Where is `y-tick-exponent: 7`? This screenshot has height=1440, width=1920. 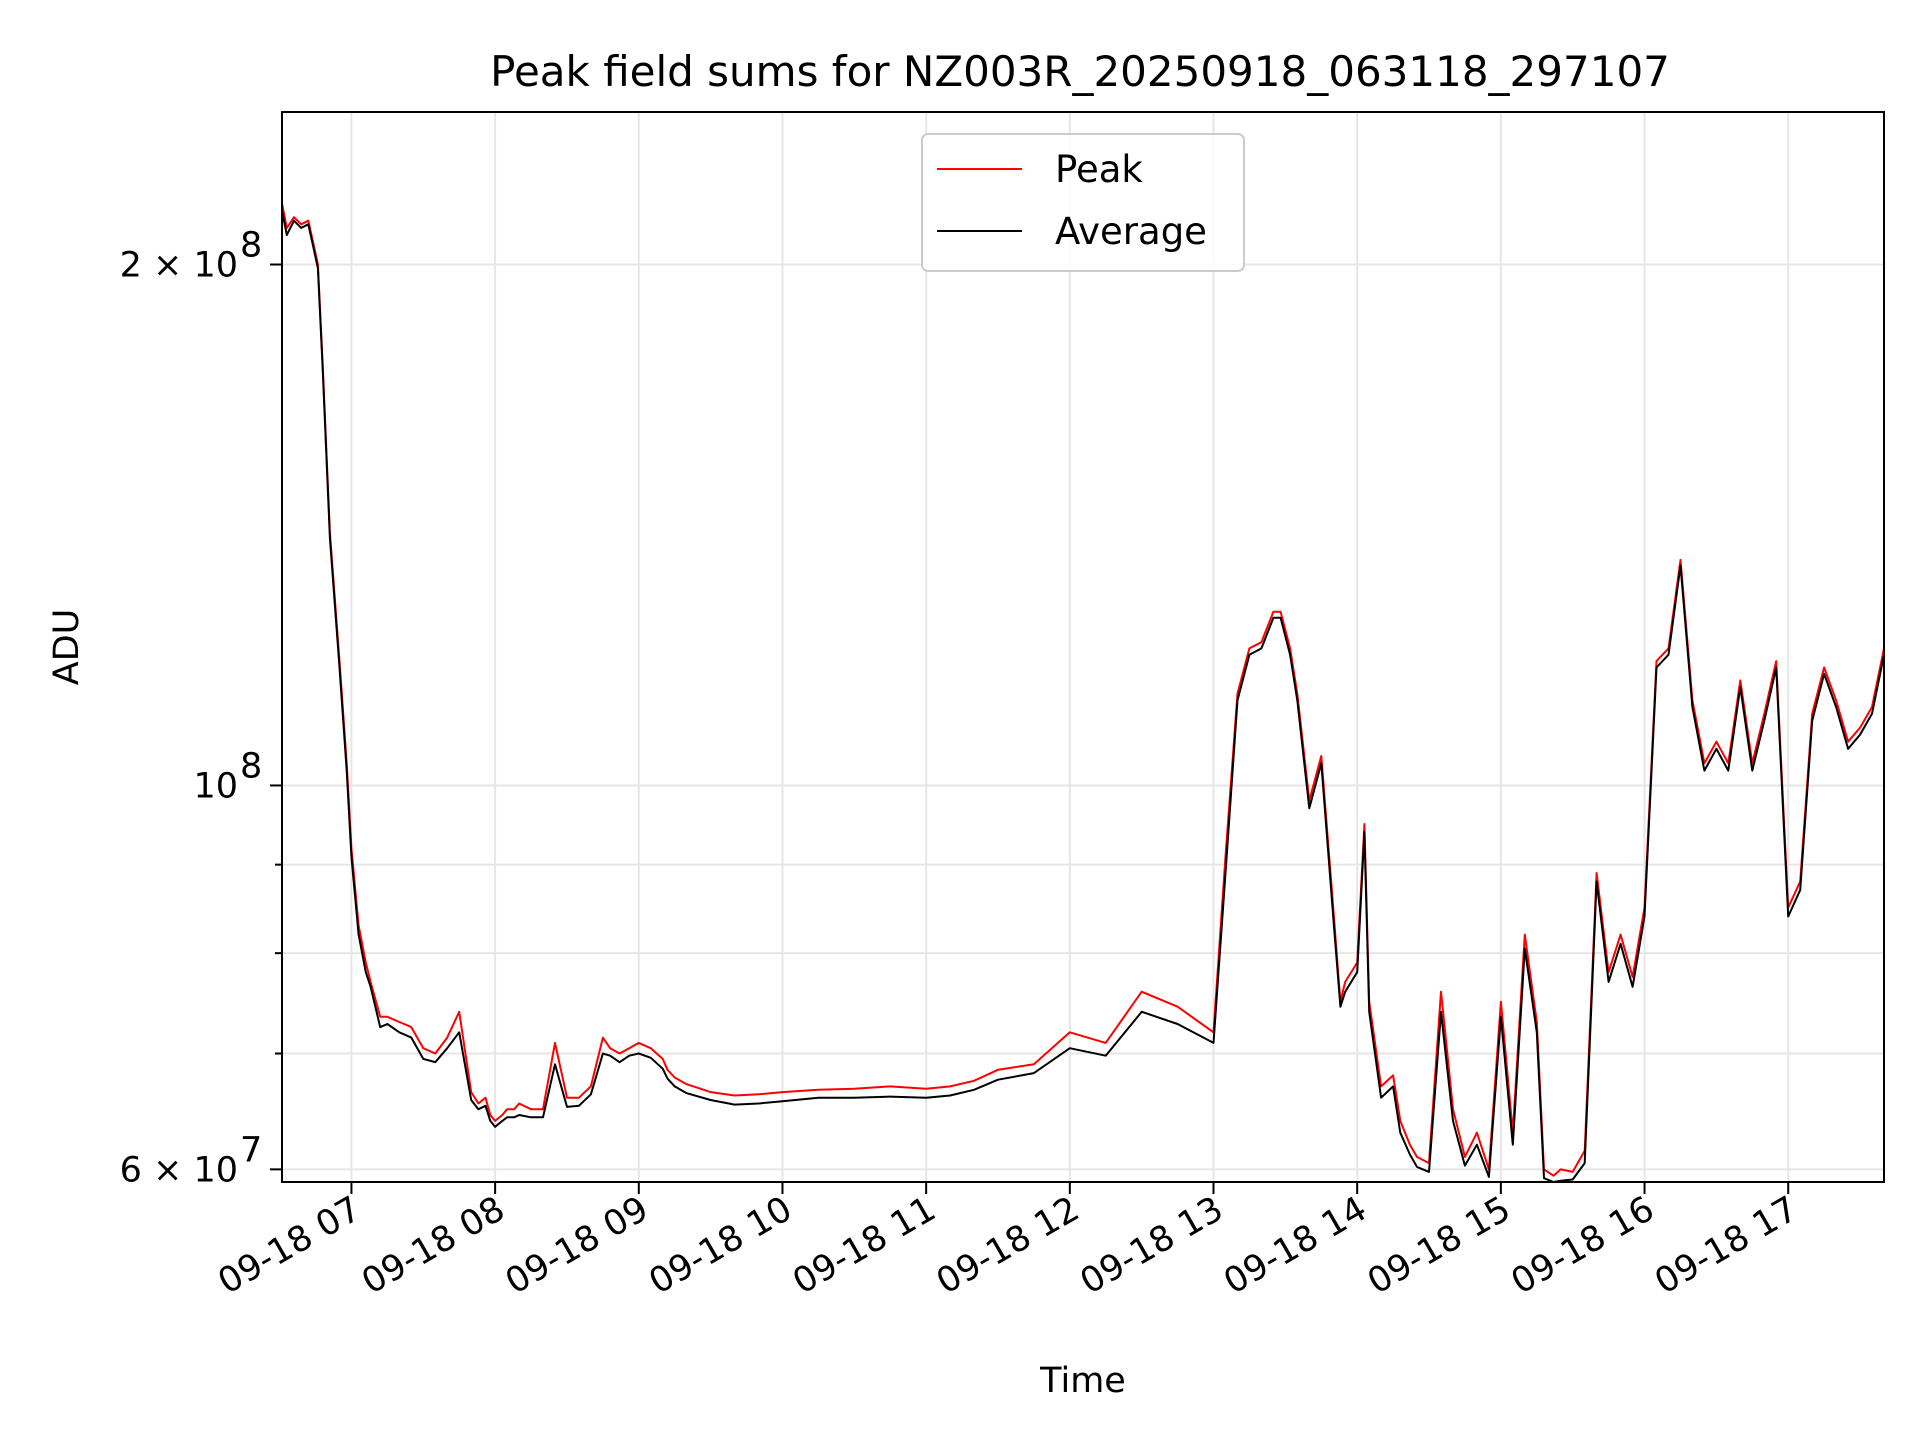 y-tick-exponent: 7 is located at coordinates (251, 1150).